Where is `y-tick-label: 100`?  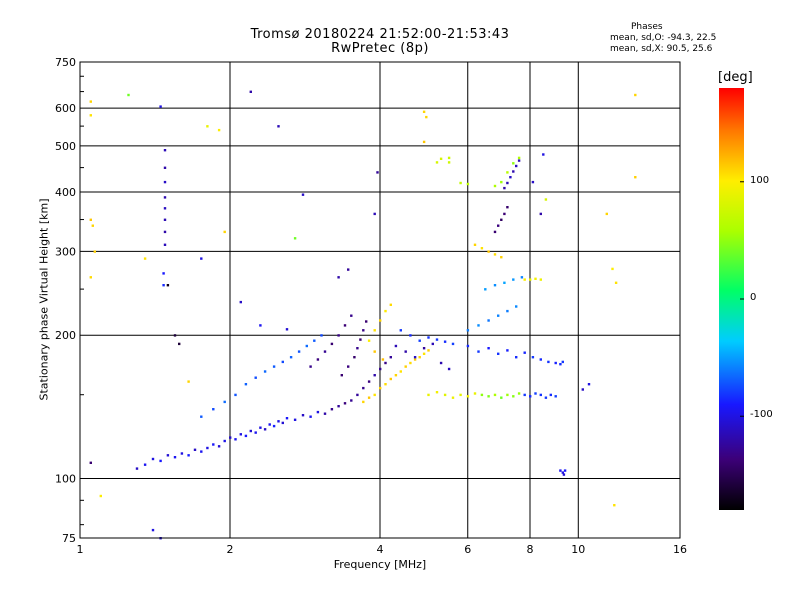
y-tick-label: 100 is located at coordinates (65, 479).